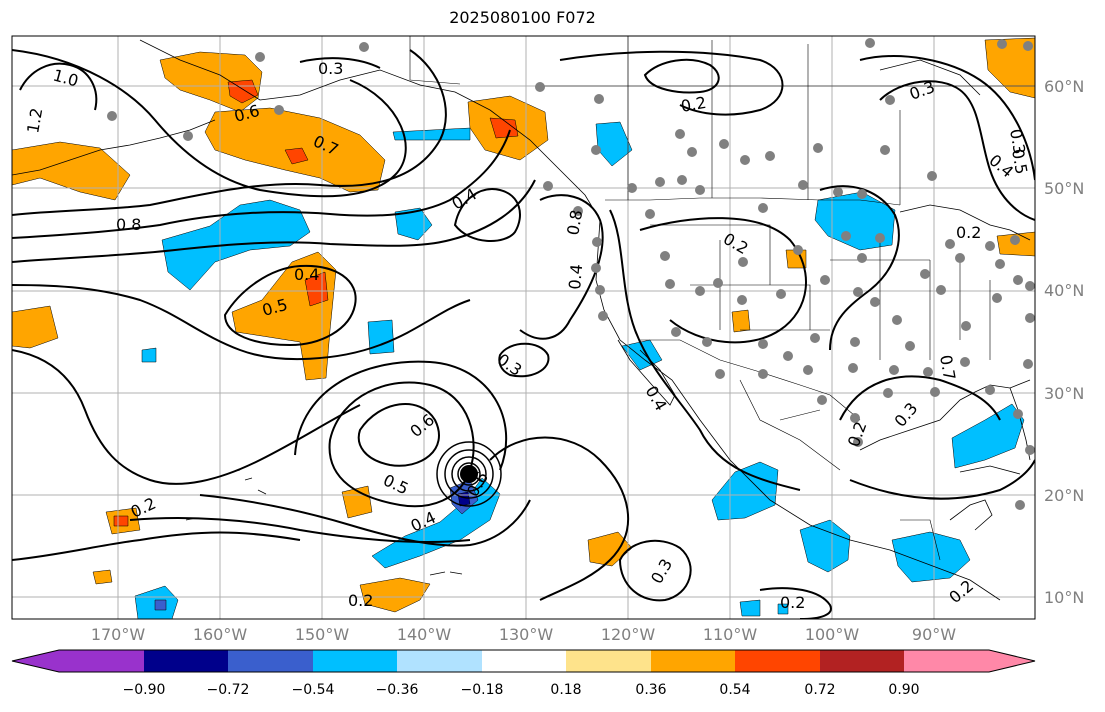 This screenshot has width=1105, height=712. Describe the element at coordinates (1064, 597) in the screenshot. I see `lat-label-10n: 10°N` at that location.